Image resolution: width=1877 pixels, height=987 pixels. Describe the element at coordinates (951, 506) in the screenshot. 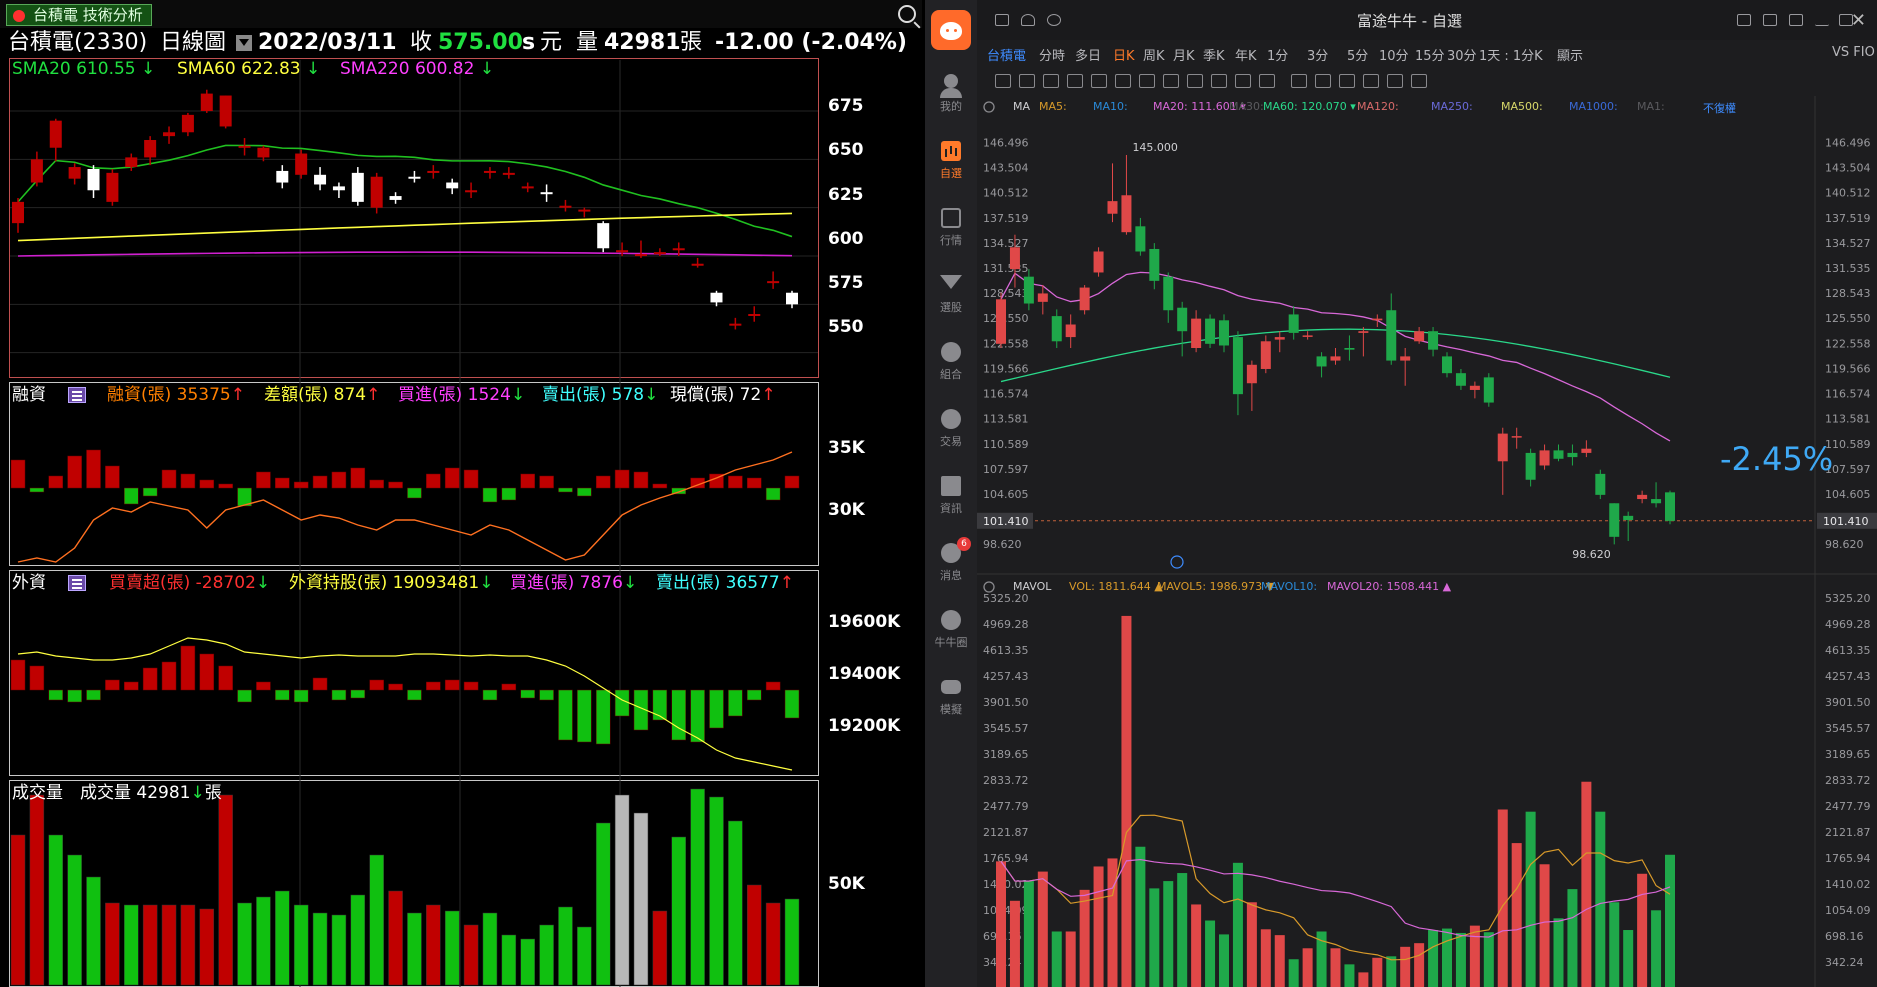

I see `nav-item-news: 資訊` at that location.